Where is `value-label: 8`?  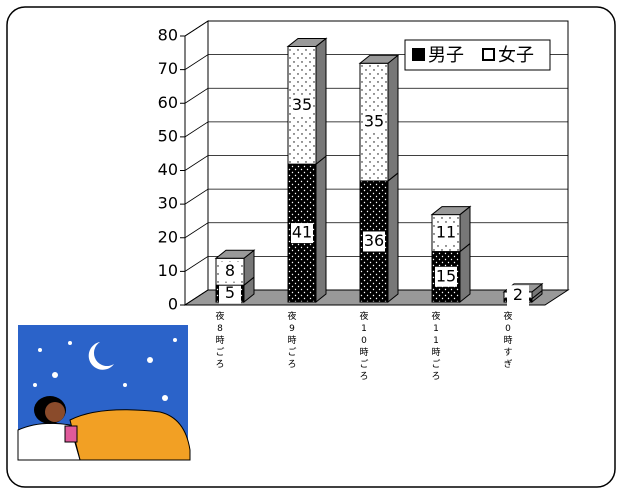
value-label: 8 is located at coordinates (230, 270).